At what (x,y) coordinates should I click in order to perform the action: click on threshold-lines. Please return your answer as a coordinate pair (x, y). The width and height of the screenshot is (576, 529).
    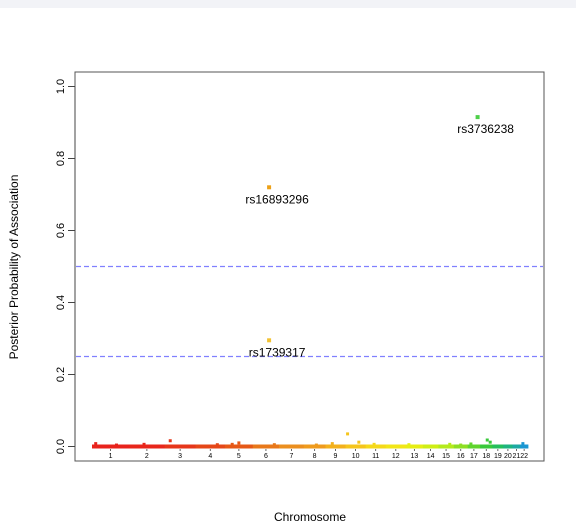
    Looking at the image, I should click on (309, 311).